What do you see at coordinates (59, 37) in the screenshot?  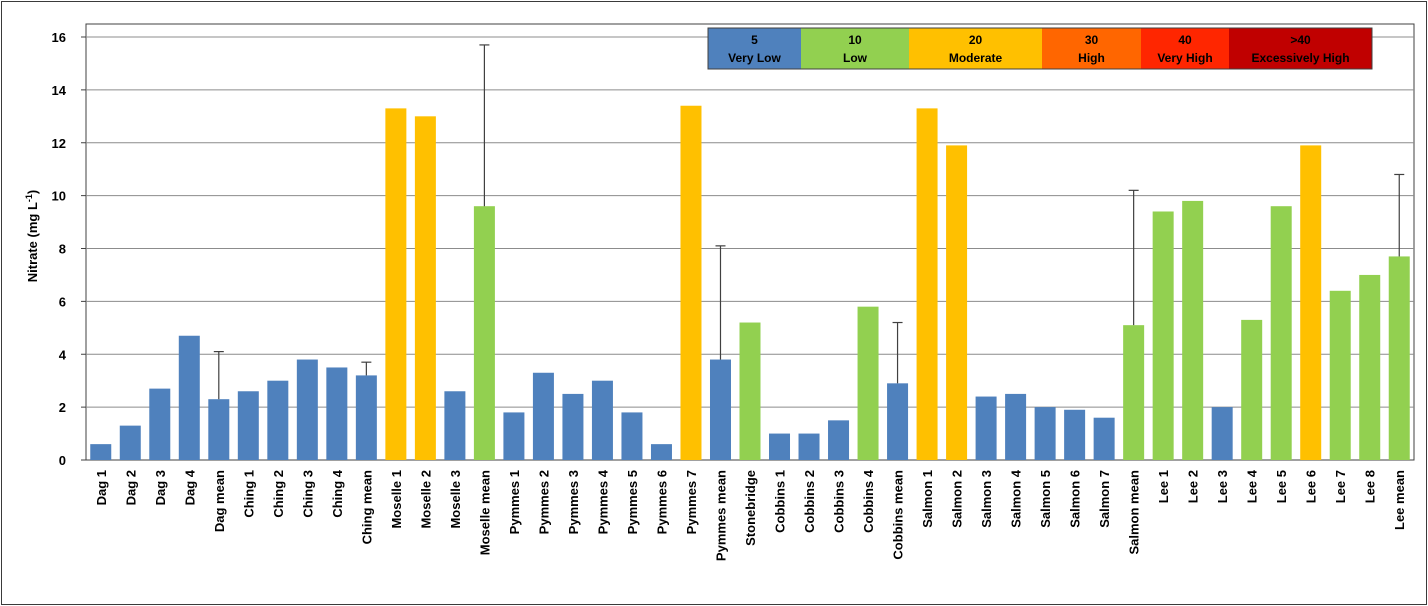 I see `y-tick-label: 16` at bounding box center [59, 37].